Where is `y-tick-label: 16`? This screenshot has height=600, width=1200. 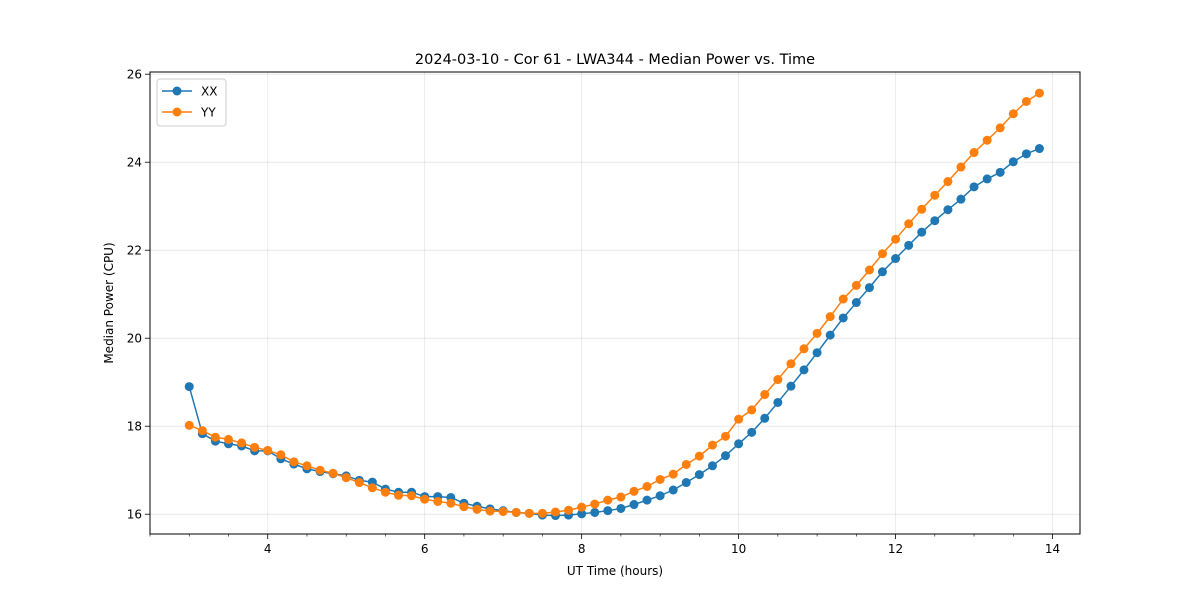
y-tick-label: 16 is located at coordinates (134, 515).